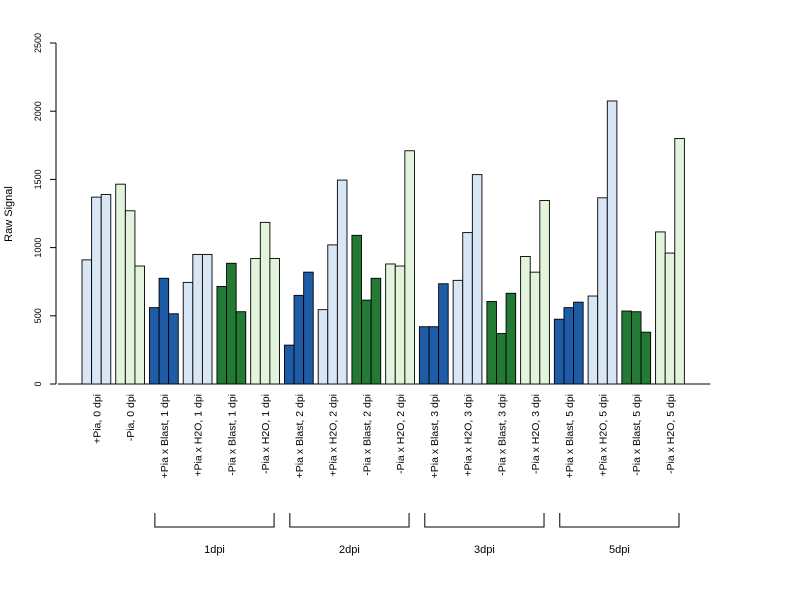 The width and height of the screenshot is (800, 600). What do you see at coordinates (300, 436) in the screenshot?
I see `x-tick-label: +Pia x Blast, 2 dpi` at bounding box center [300, 436].